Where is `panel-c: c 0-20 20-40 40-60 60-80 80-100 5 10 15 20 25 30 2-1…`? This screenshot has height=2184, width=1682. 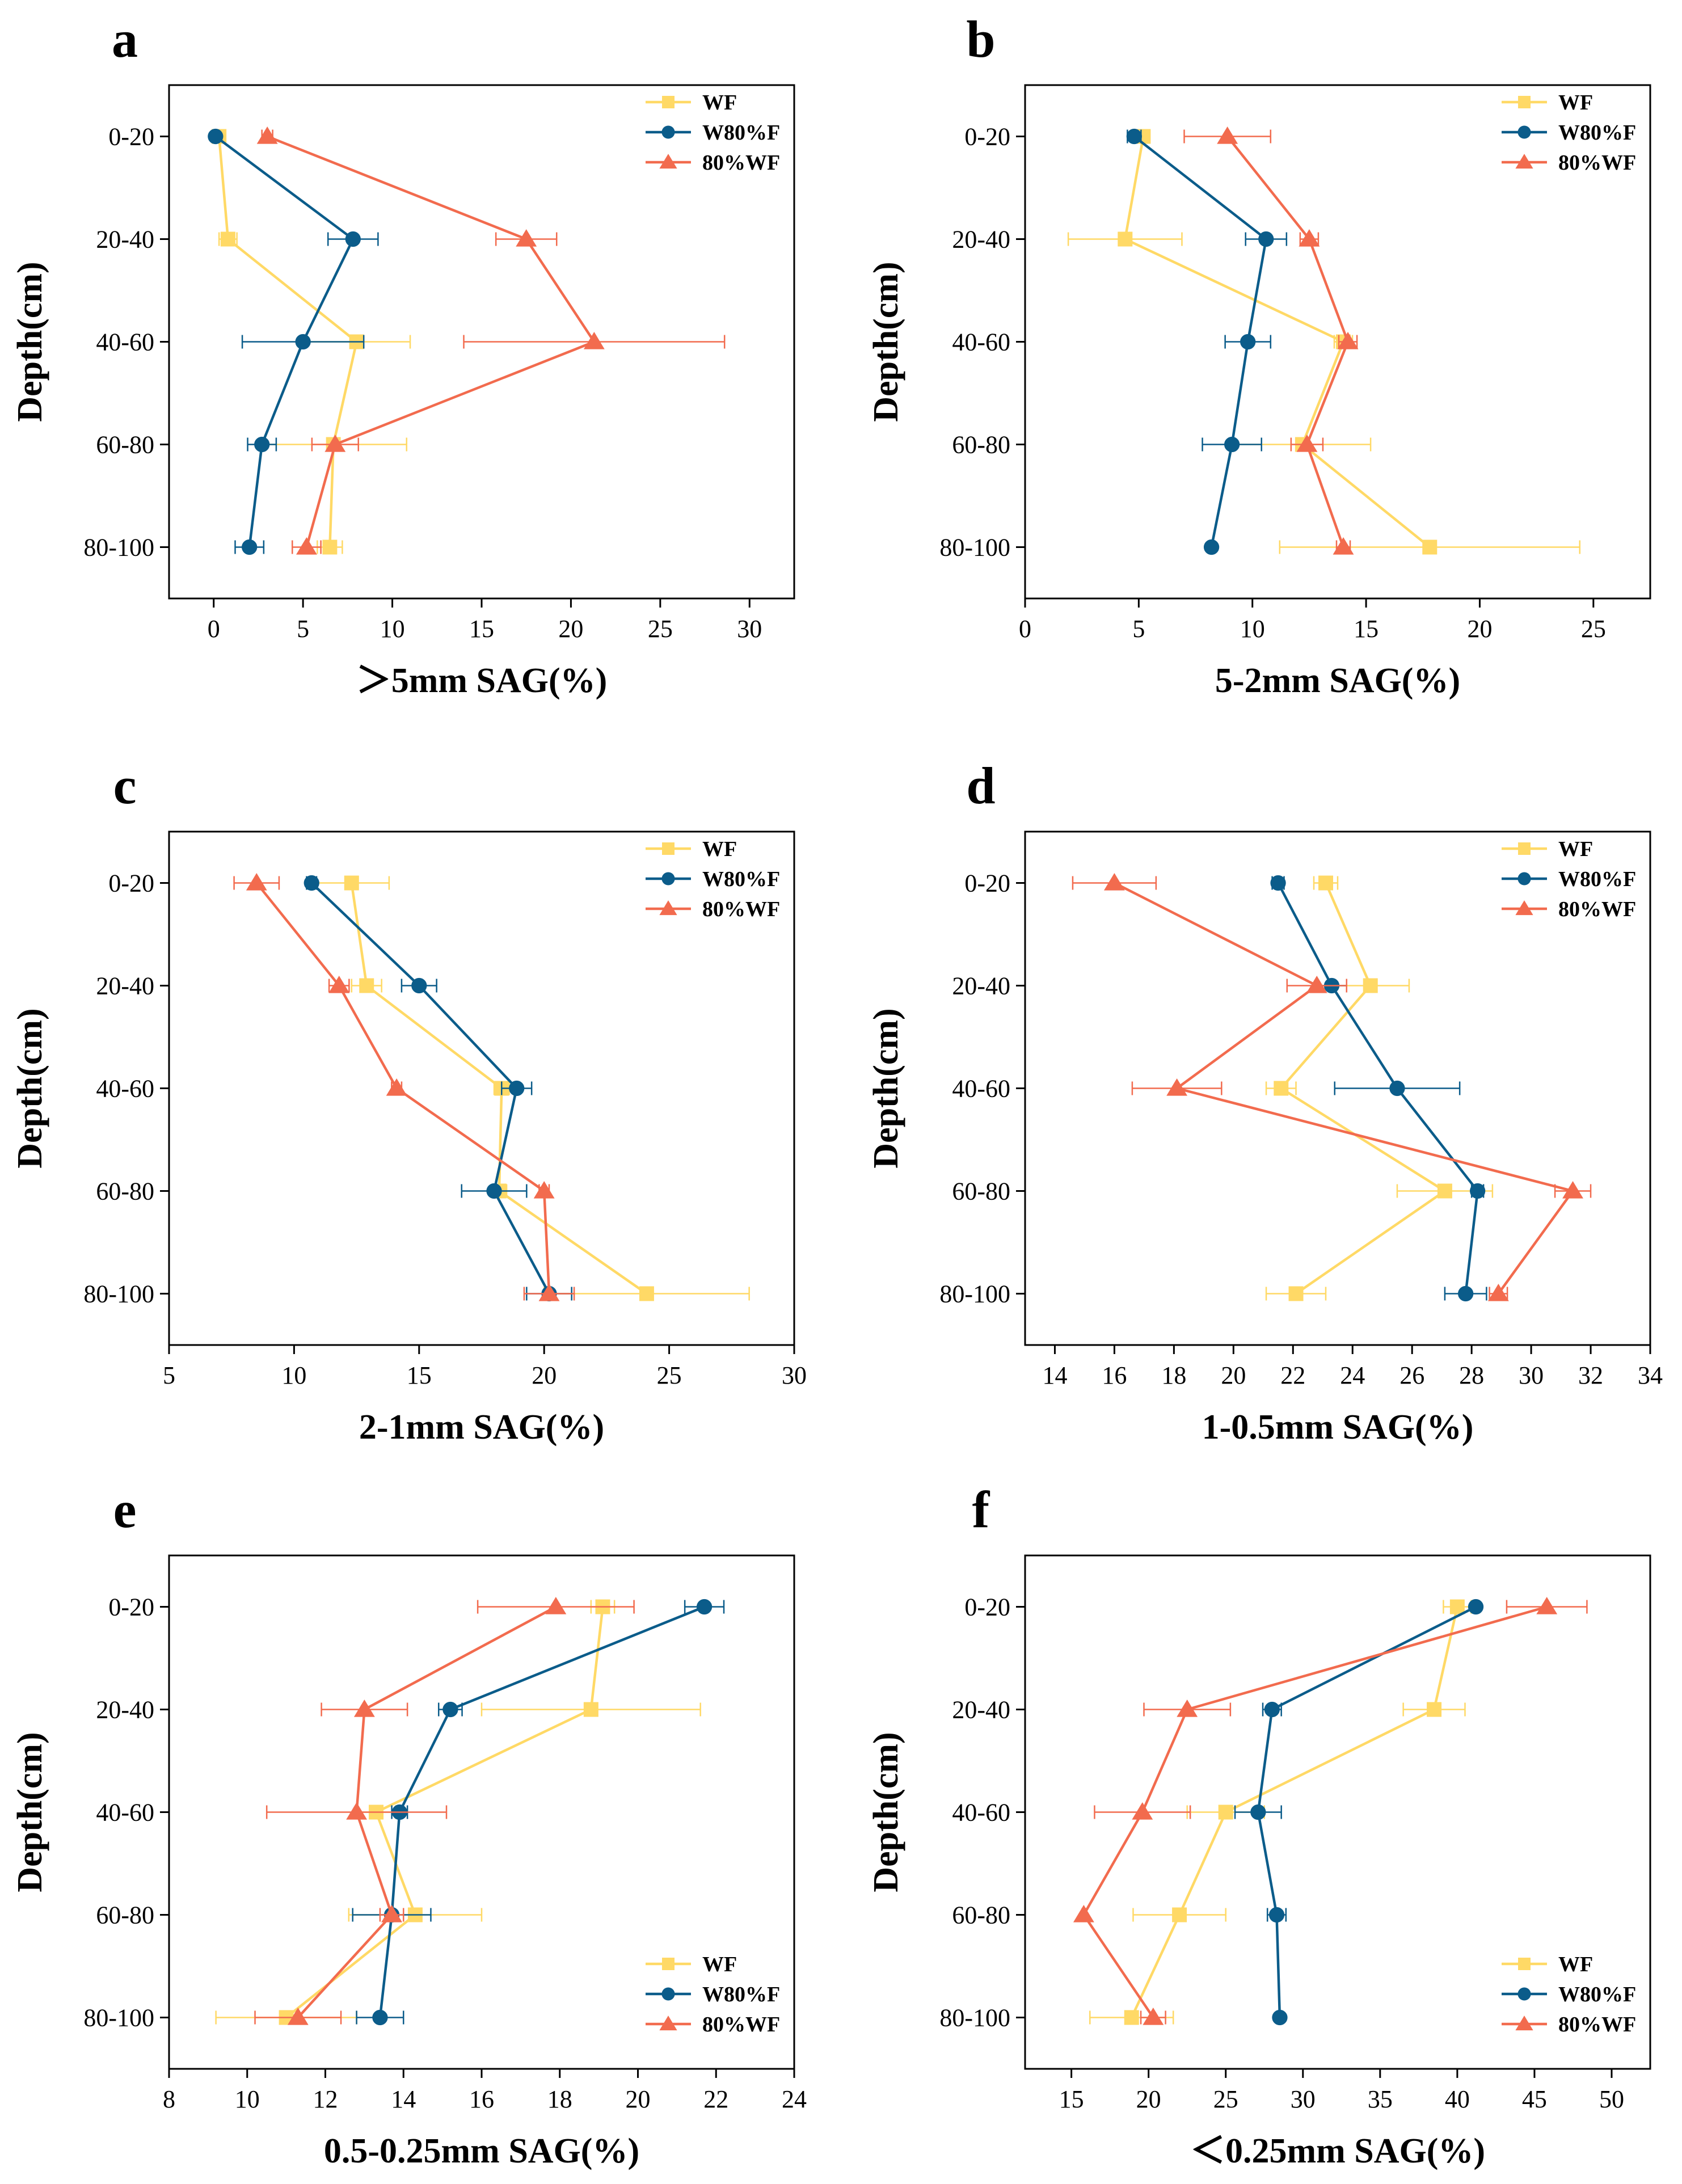 panel-c: c 0-20 20-40 40-60 60-80 80-100 5 10 15 20 25 30 2-1… is located at coordinates (409, 1102).